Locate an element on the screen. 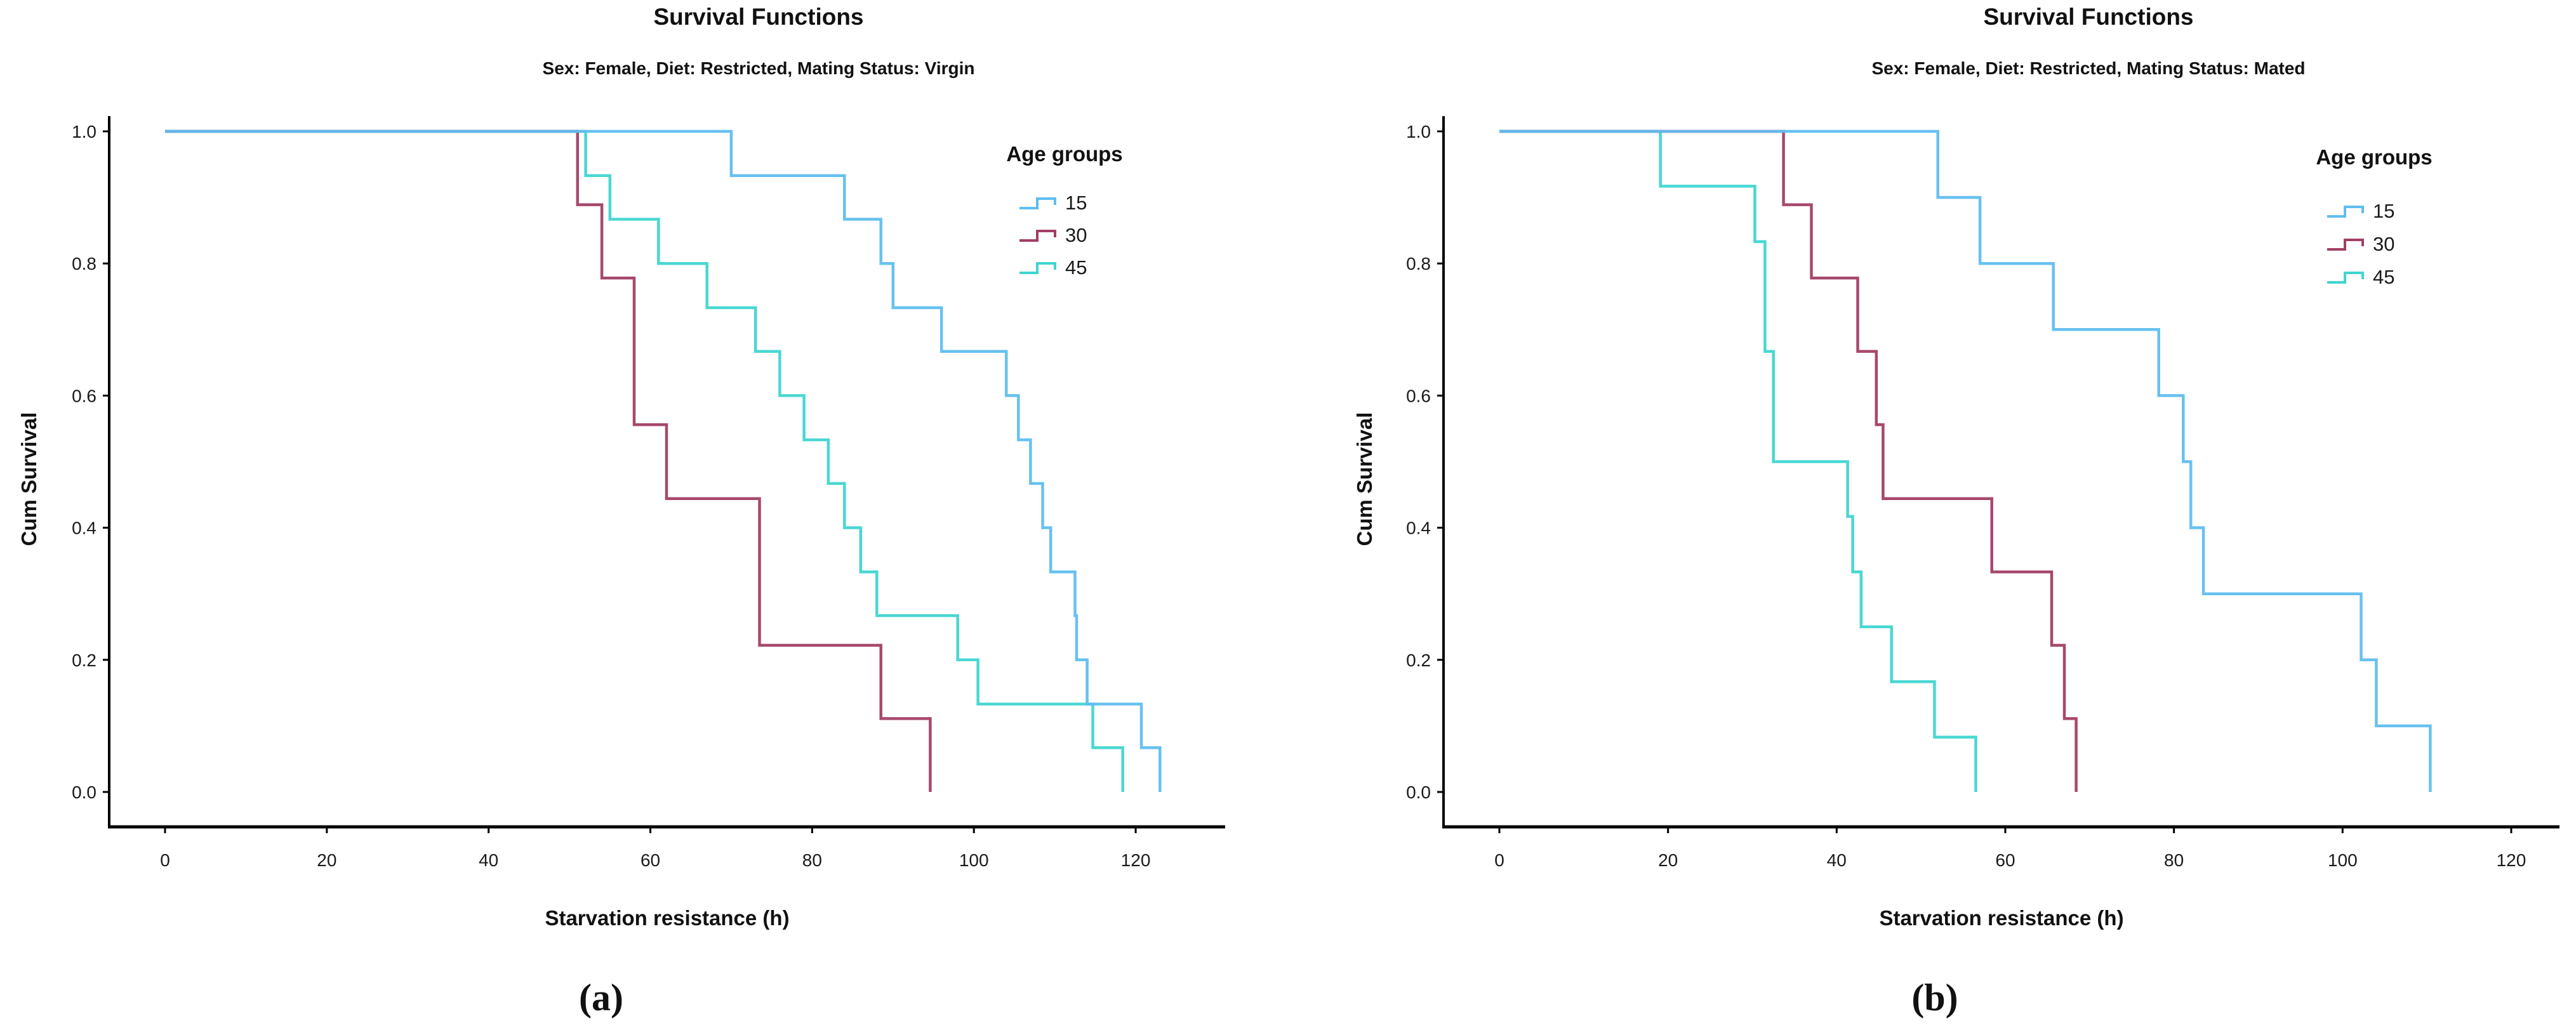  panel-a-legend-title: Age groups is located at coordinates (1064, 154).